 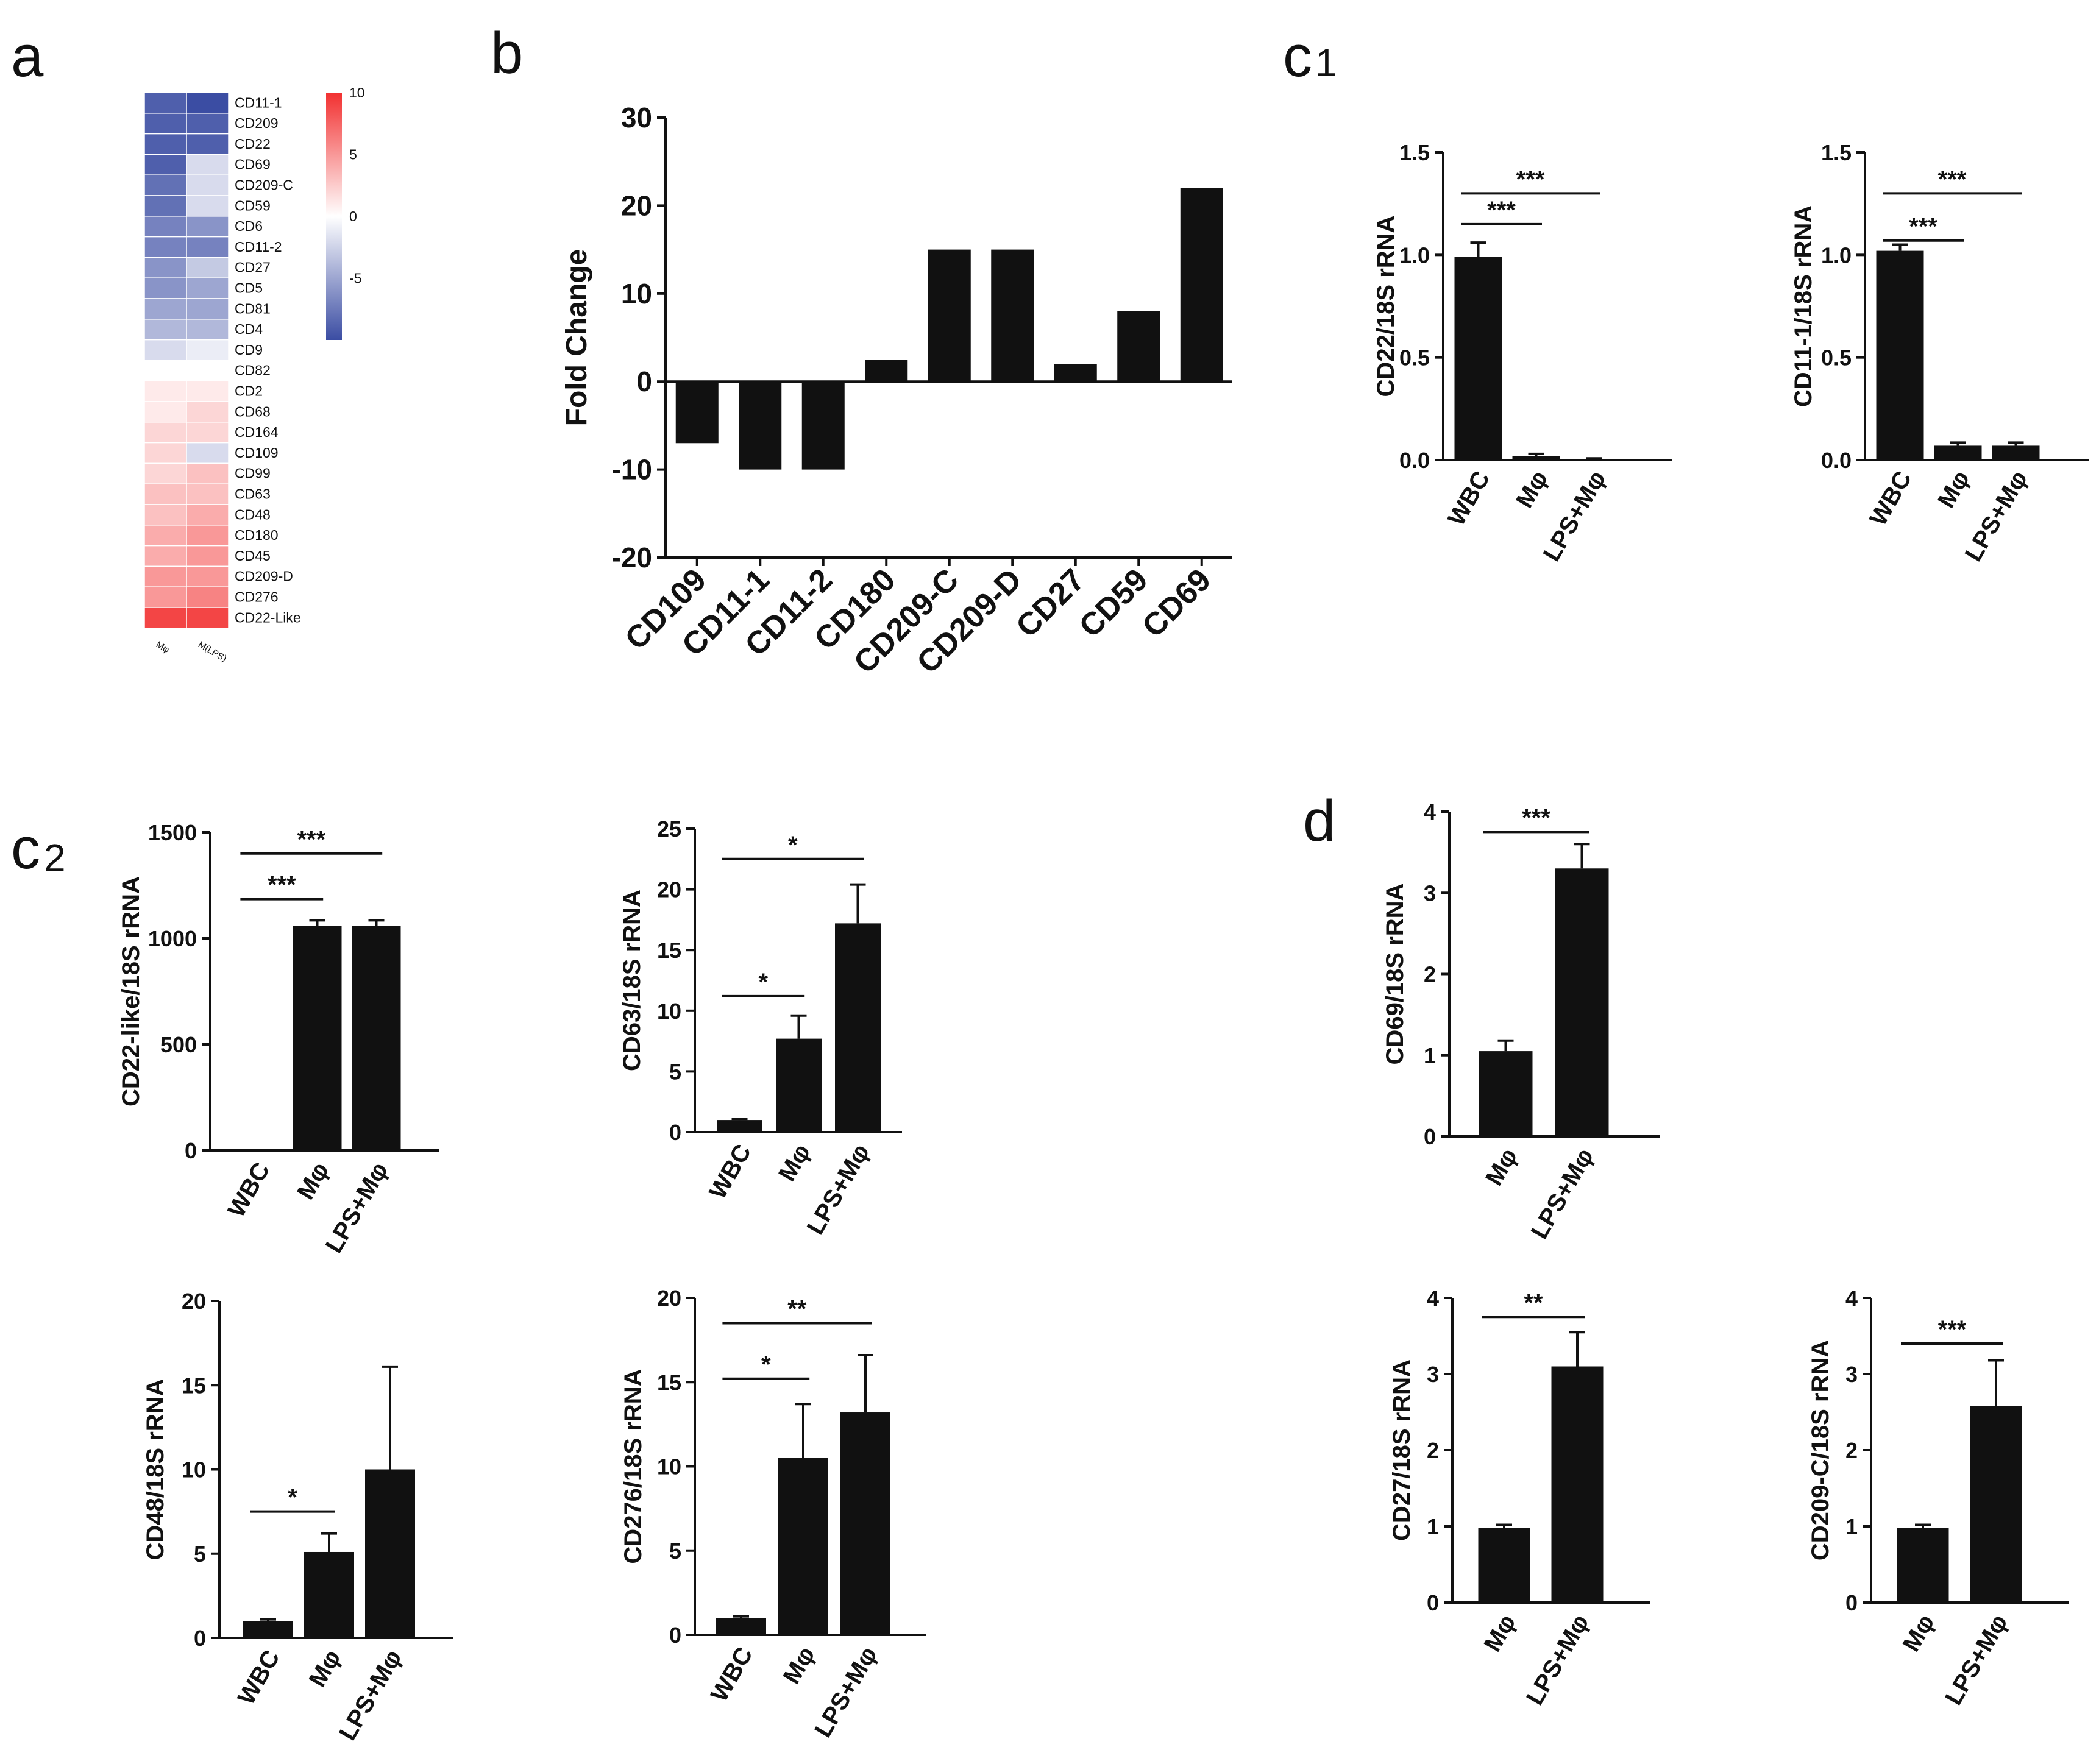 I want to click on heatmap-cell-cd4-m, so click(x=165, y=330).